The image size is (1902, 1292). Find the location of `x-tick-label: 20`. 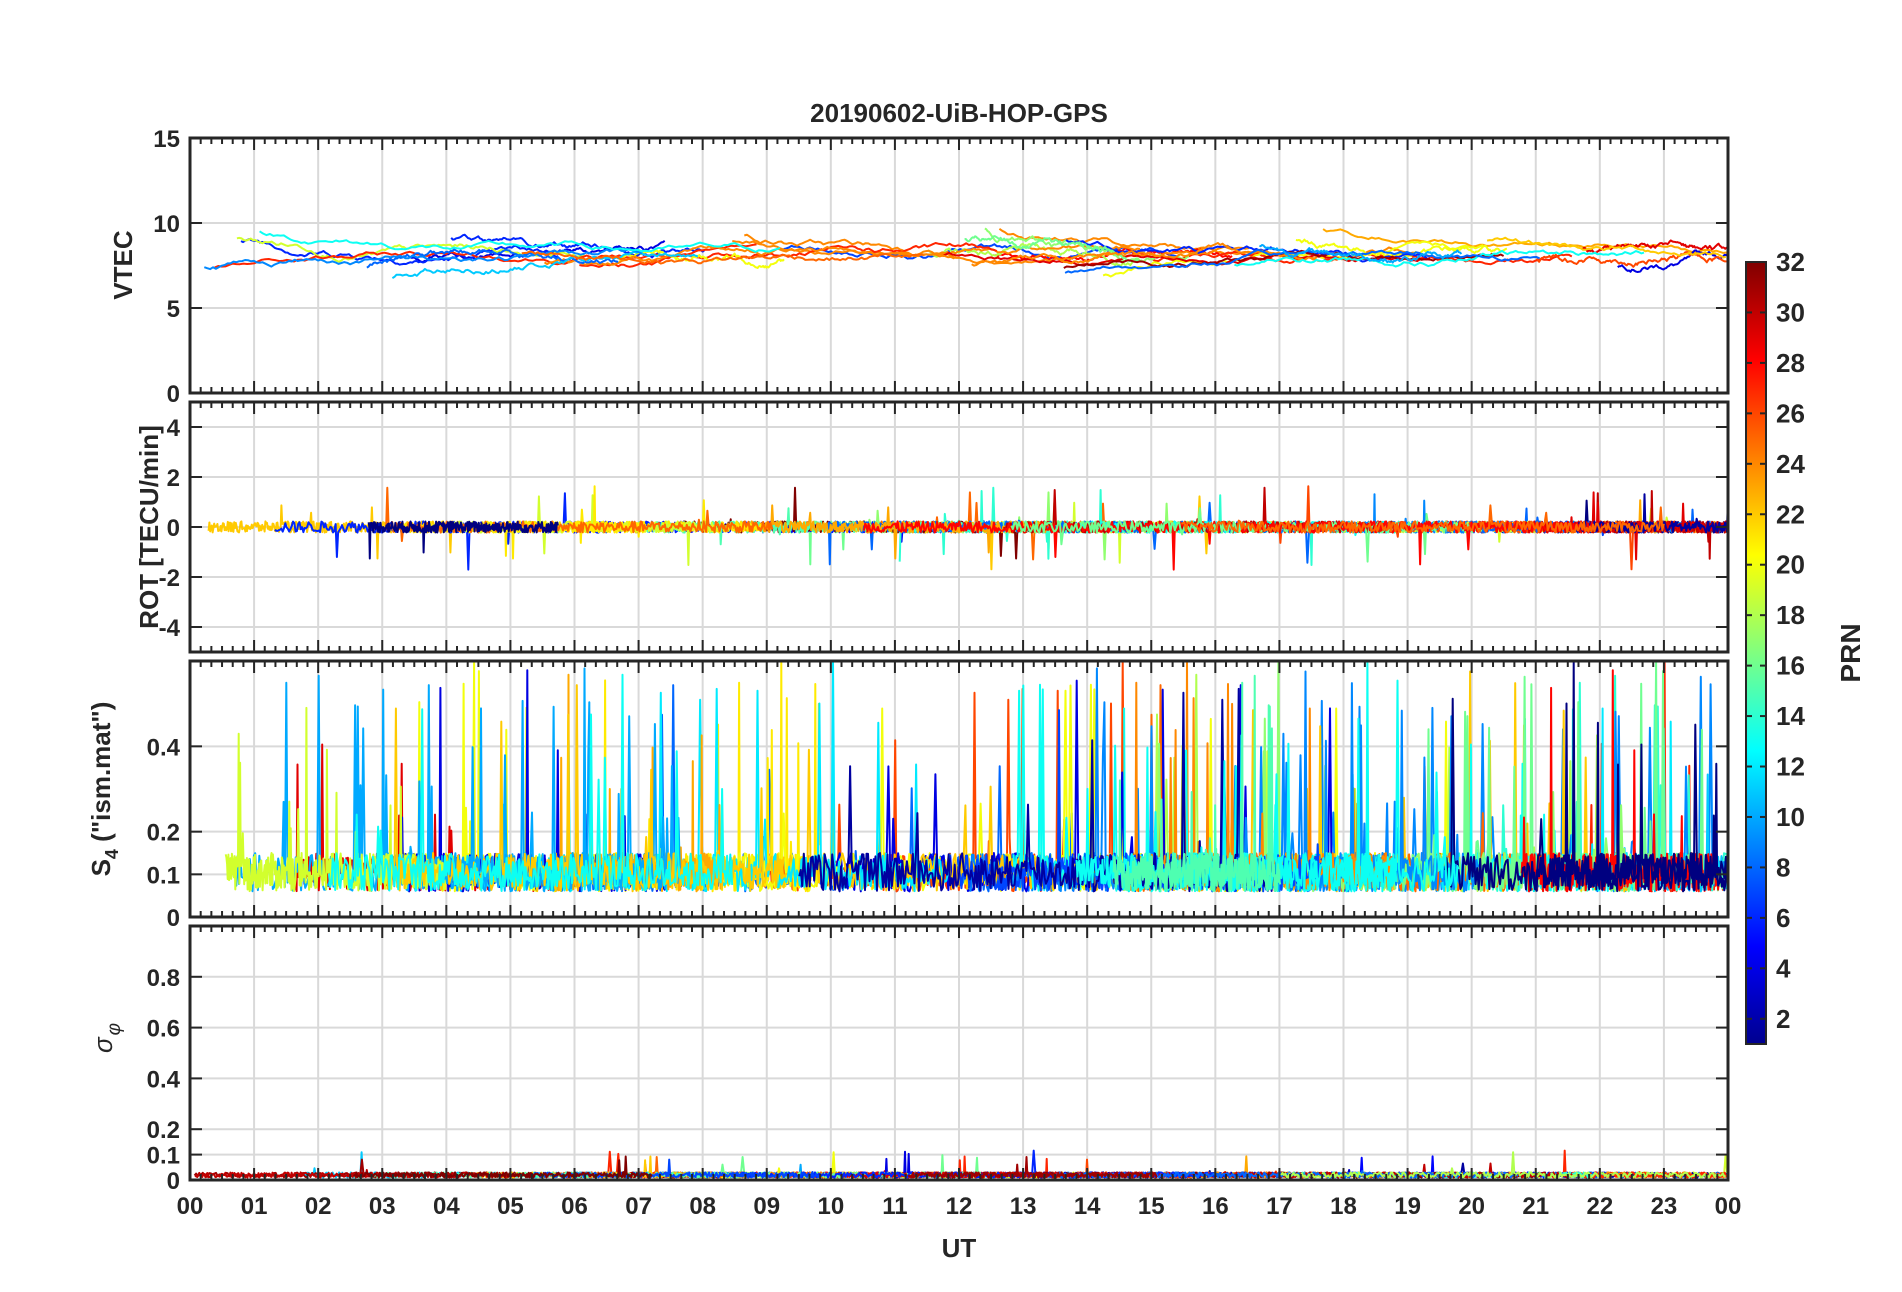

x-tick-label: 20 is located at coordinates (1471, 1206).